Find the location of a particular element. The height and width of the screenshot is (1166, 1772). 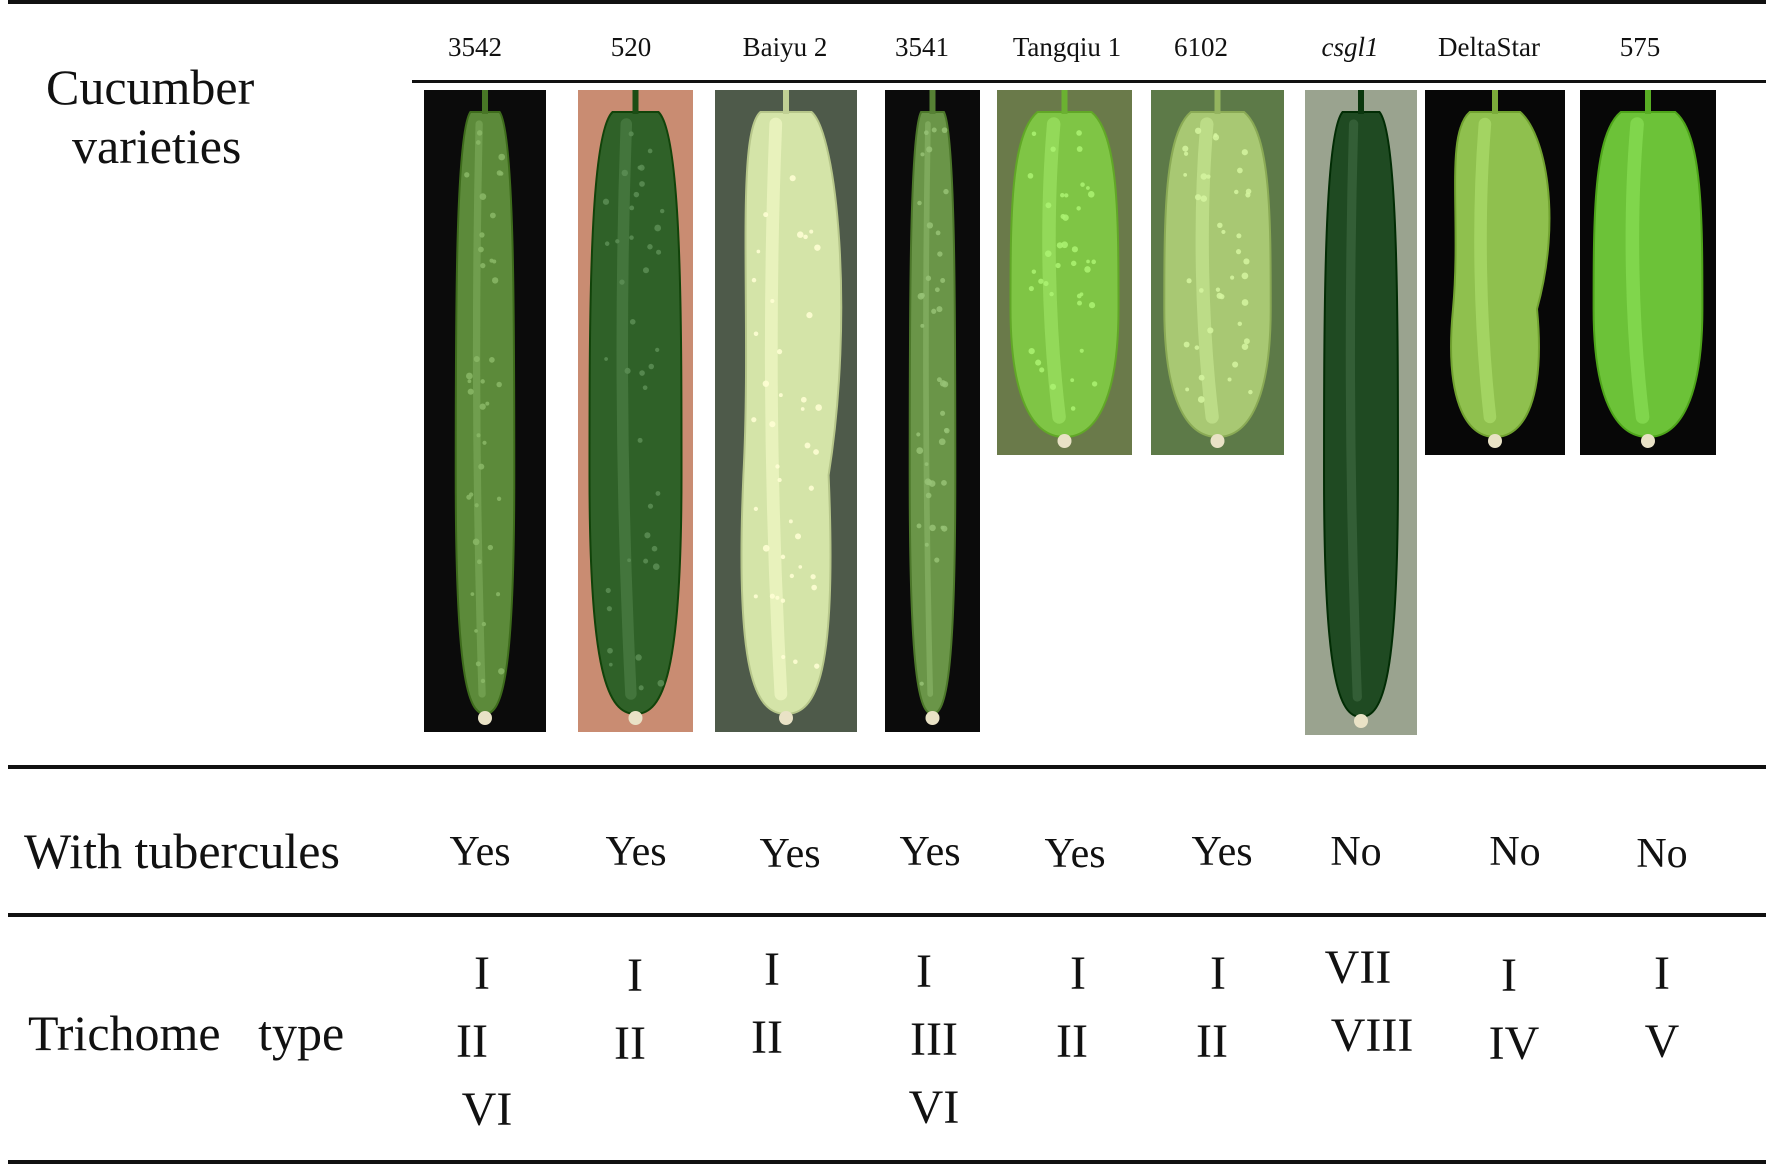

variety-name: 3541 is located at coordinates (922, 47).